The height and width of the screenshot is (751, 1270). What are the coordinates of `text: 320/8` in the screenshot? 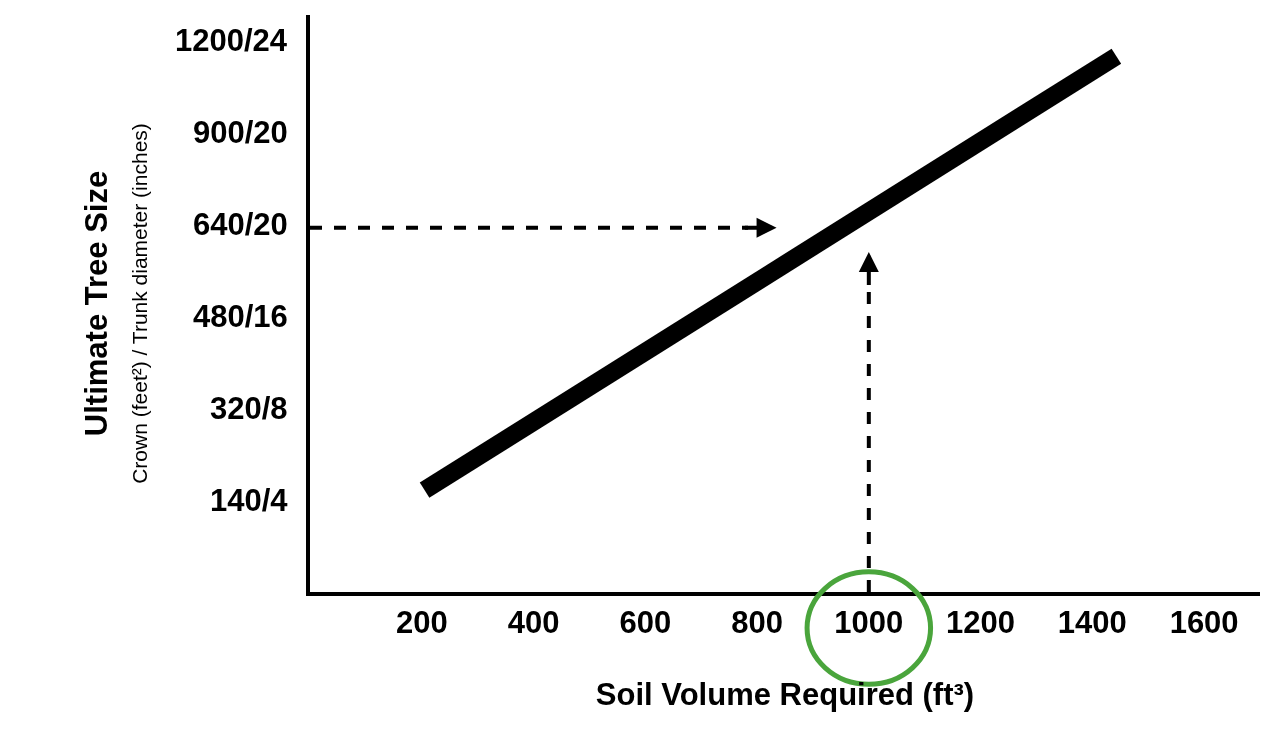 It's located at (249, 408).